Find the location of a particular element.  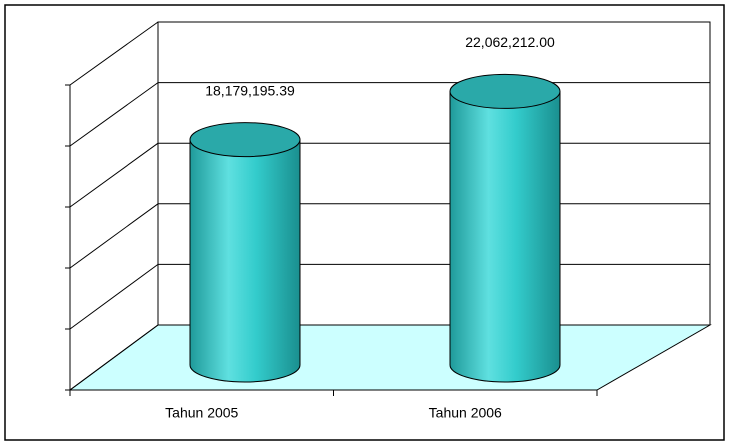

value-label: 22,062,212.00 is located at coordinates (510, 42).